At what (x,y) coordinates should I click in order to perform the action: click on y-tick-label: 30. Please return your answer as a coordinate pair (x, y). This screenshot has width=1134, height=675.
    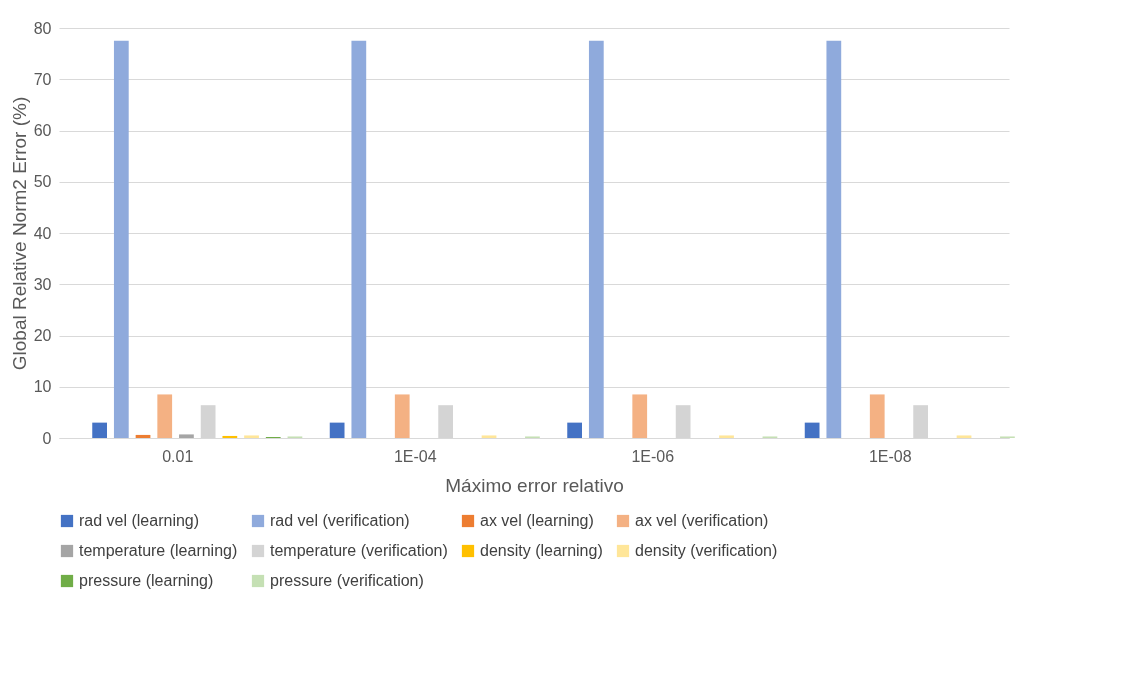
    Looking at the image, I should click on (42, 284).